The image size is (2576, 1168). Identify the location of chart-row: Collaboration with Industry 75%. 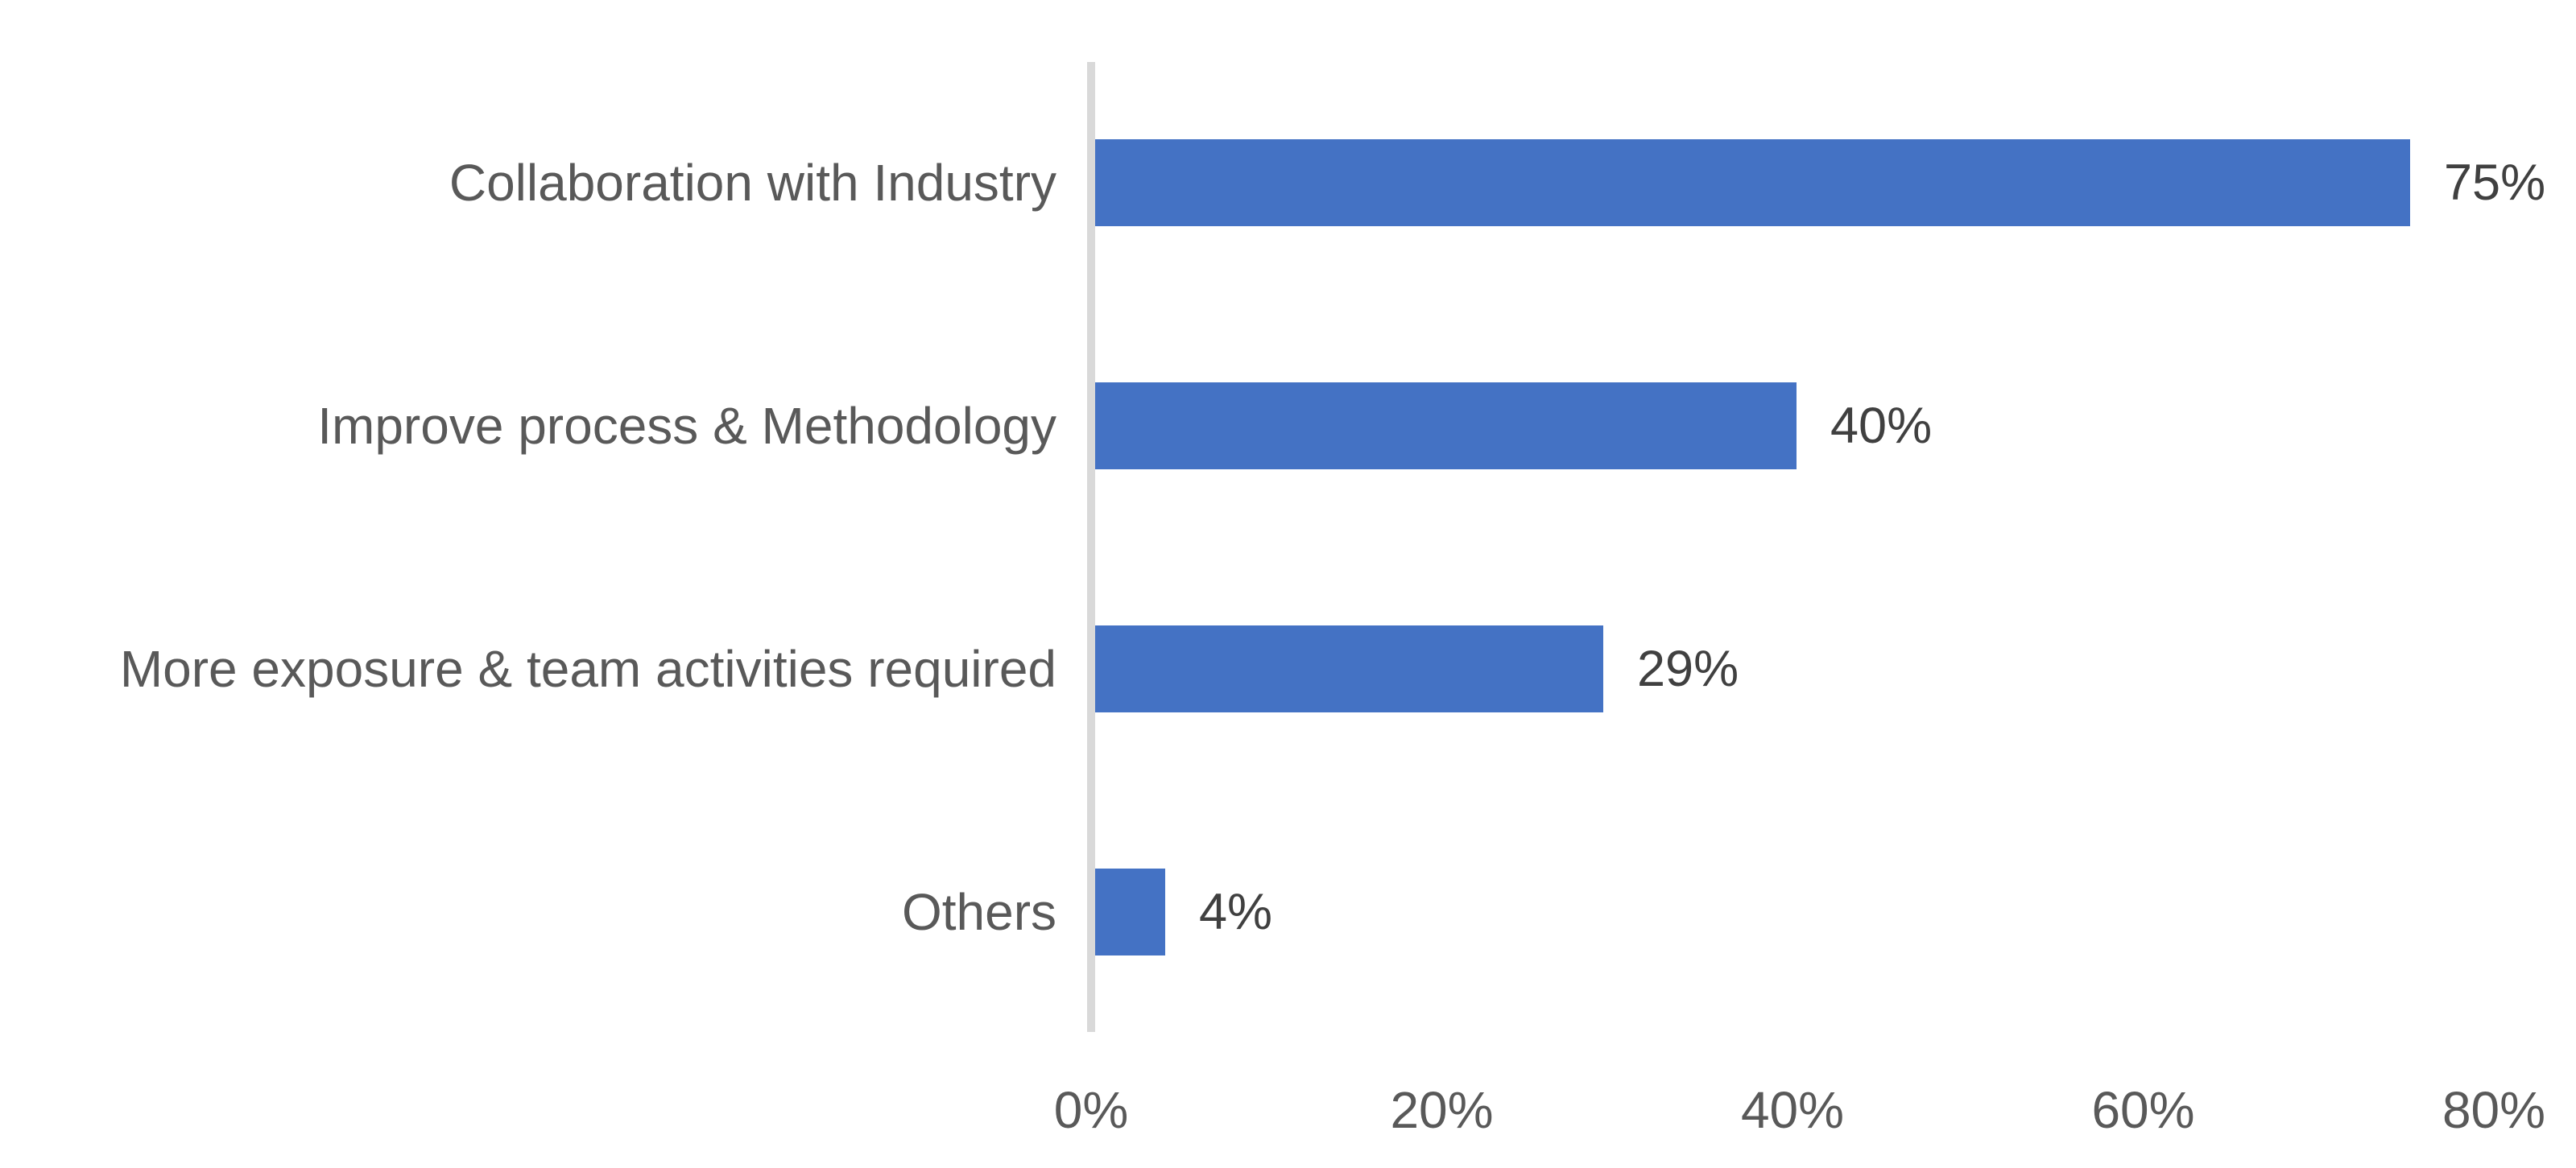
(1288, 182).